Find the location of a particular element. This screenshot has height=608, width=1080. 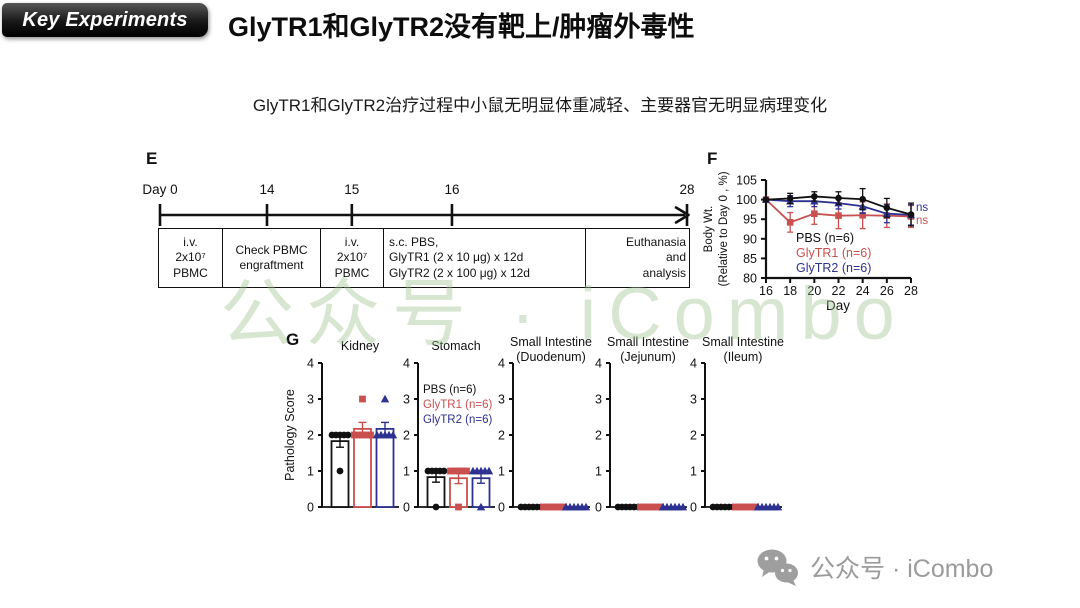

wechat-icon is located at coordinates (777, 567).